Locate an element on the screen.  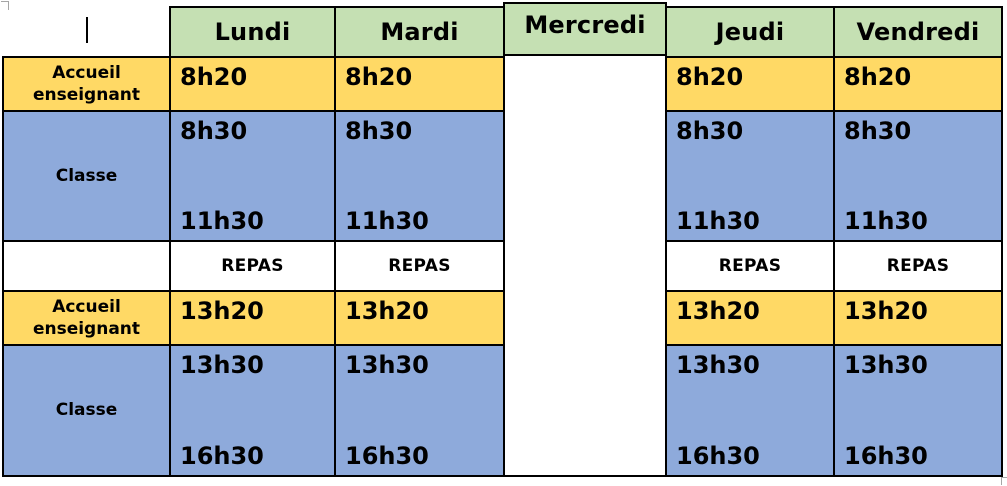
cell-vendredi-repas-text: REPAS is located at coordinates (918, 266).